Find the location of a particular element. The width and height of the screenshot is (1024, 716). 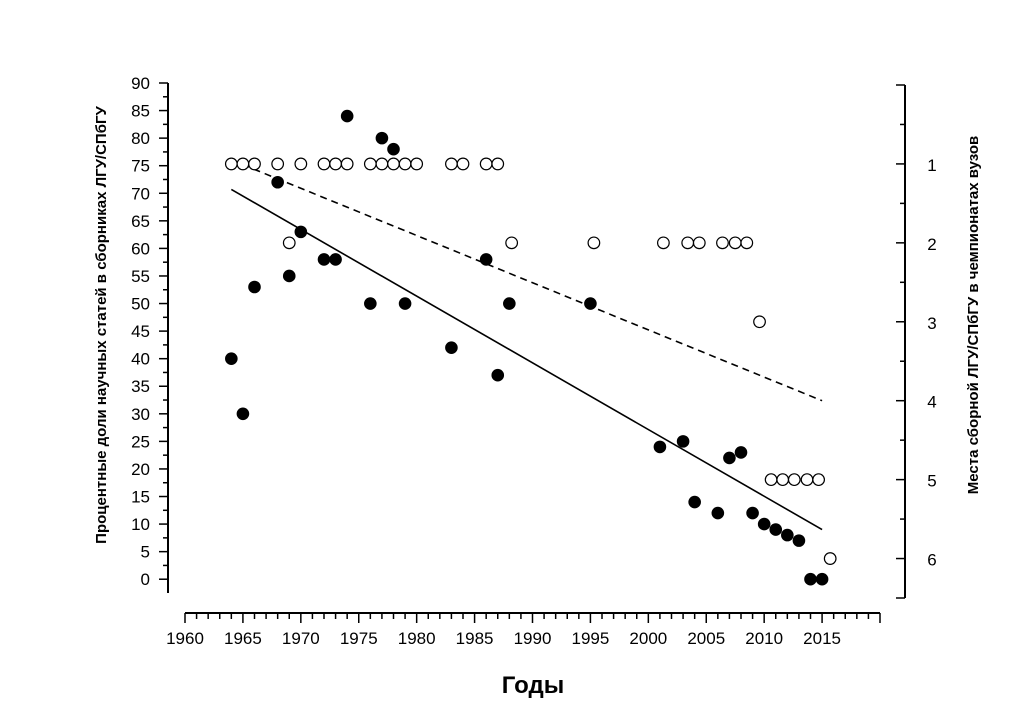

x-tick-label: 1960 is located at coordinates (185, 638).